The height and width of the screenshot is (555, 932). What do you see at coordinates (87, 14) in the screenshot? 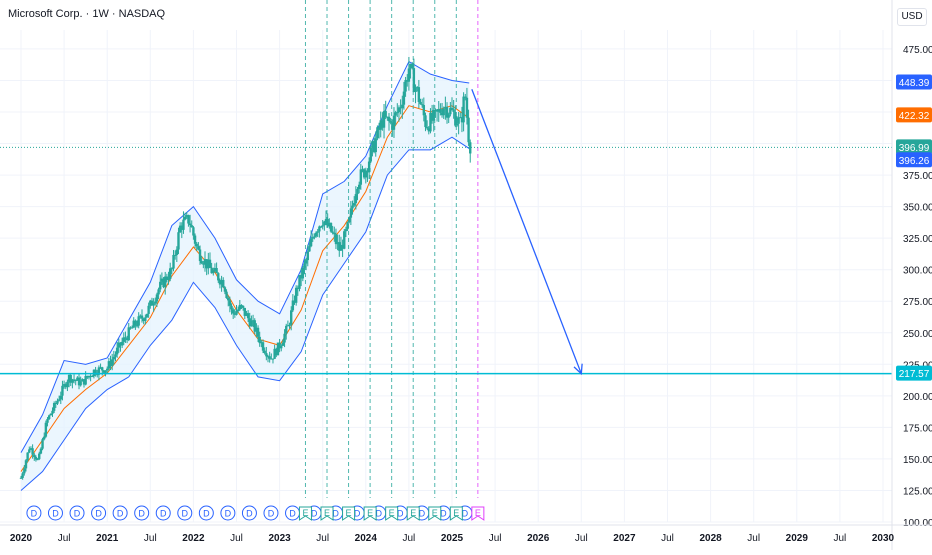
I see `chart-title: Microsoft Corp. · 1W · NASDAQ` at bounding box center [87, 14].